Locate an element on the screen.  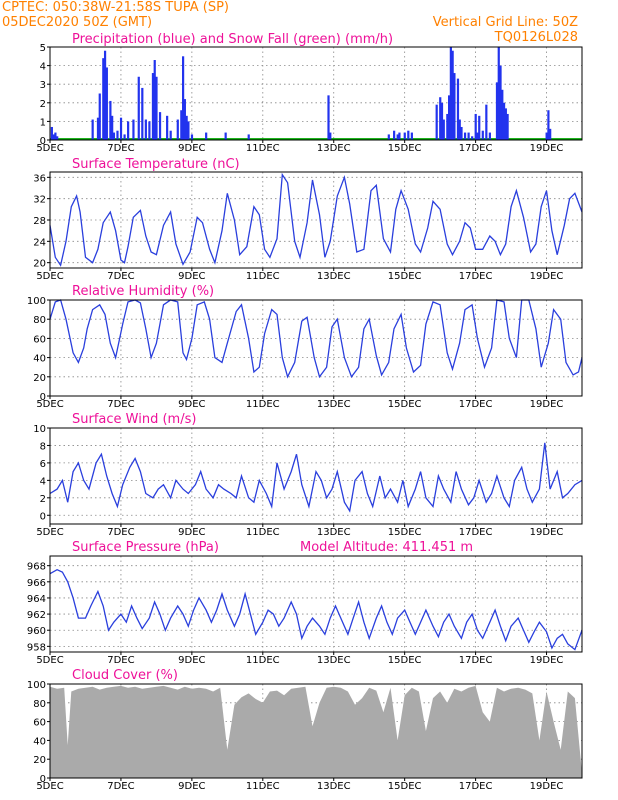
y-tick-label: 28 is located at coordinates (39, 221).